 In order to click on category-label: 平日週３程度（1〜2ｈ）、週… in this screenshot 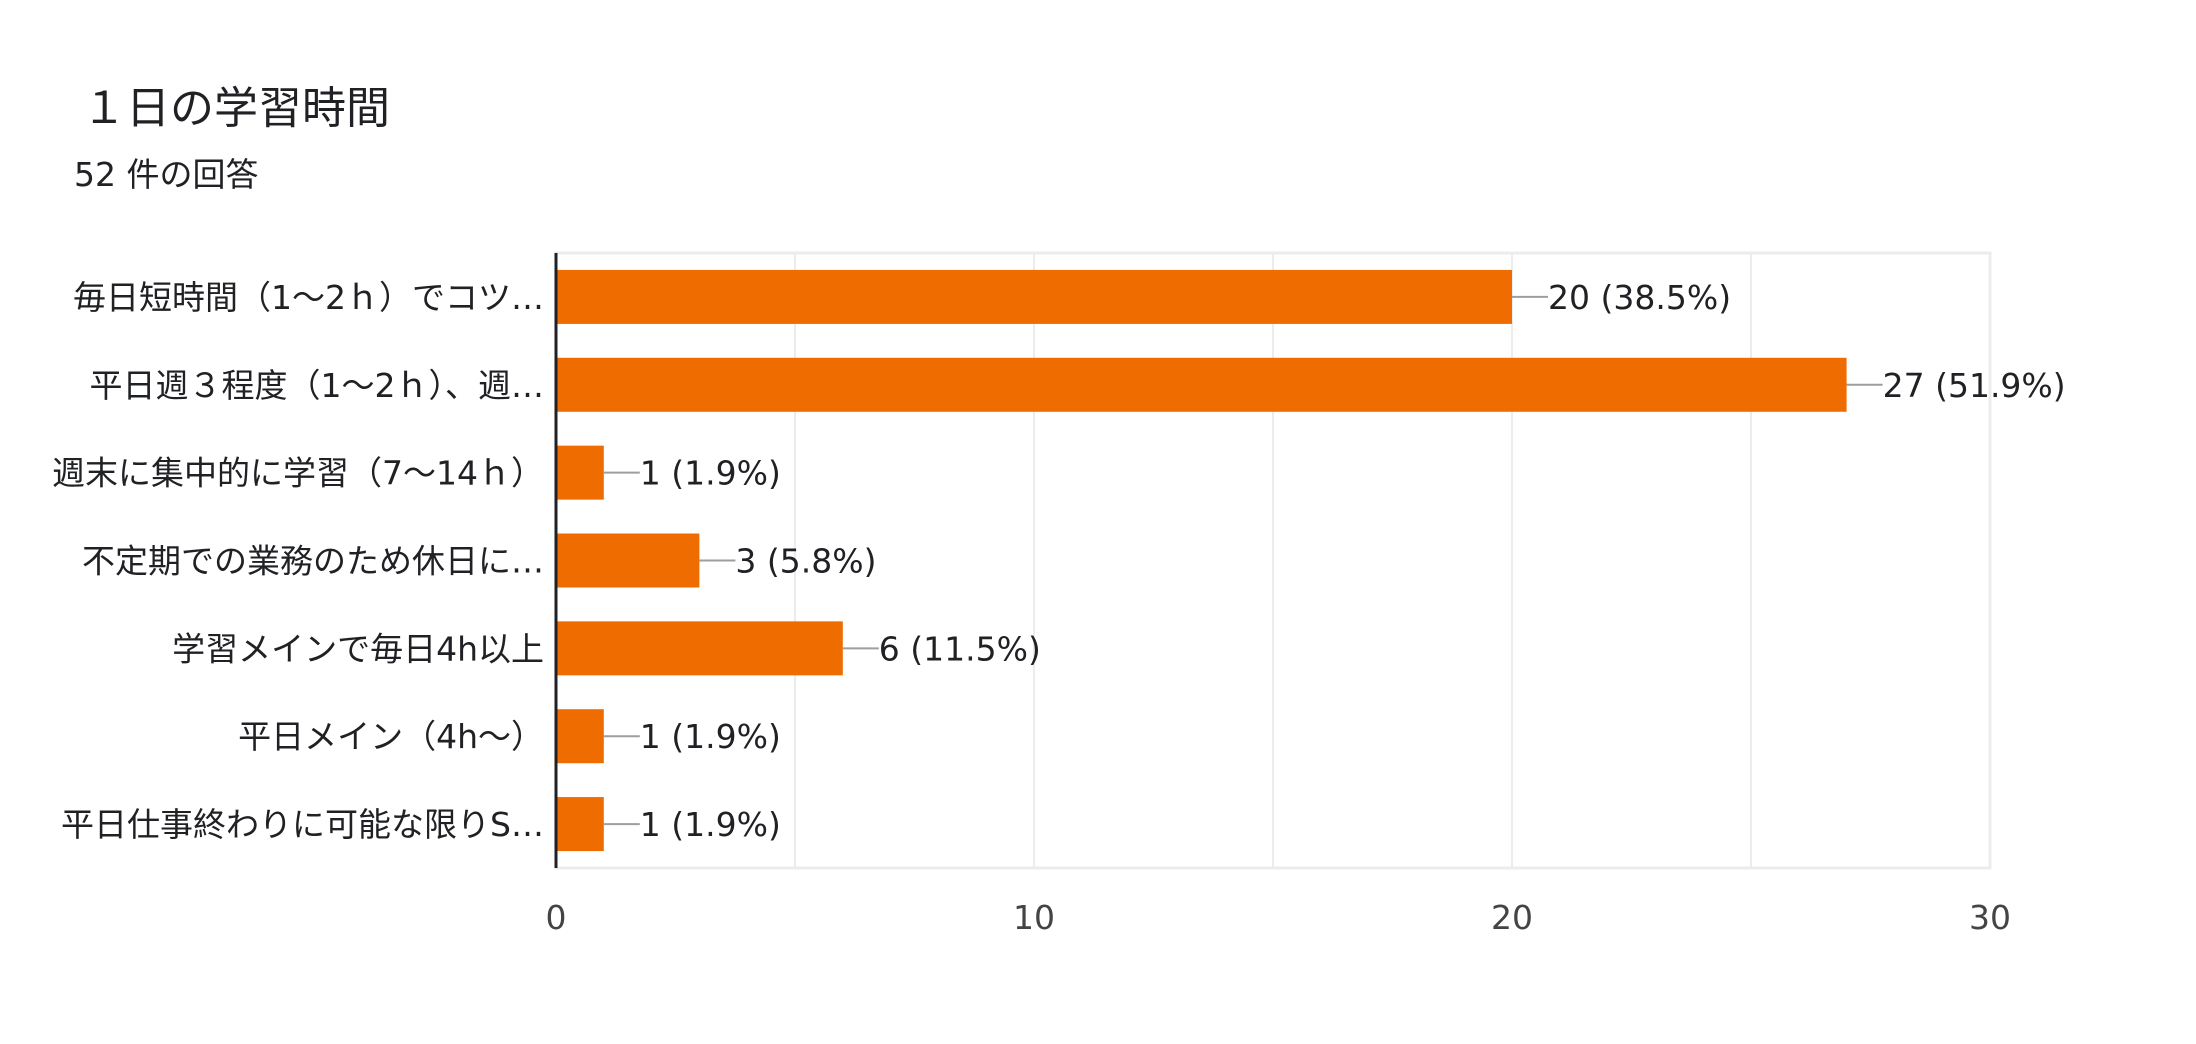, I will do `click(317, 385)`.